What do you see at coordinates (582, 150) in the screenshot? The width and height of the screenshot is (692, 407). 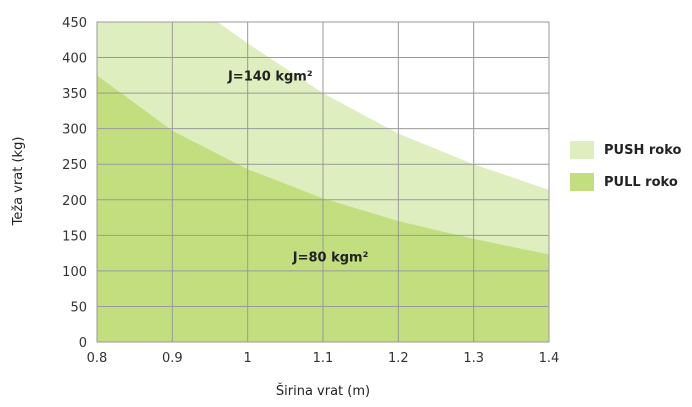 I see `legend-swatch-push` at bounding box center [582, 150].